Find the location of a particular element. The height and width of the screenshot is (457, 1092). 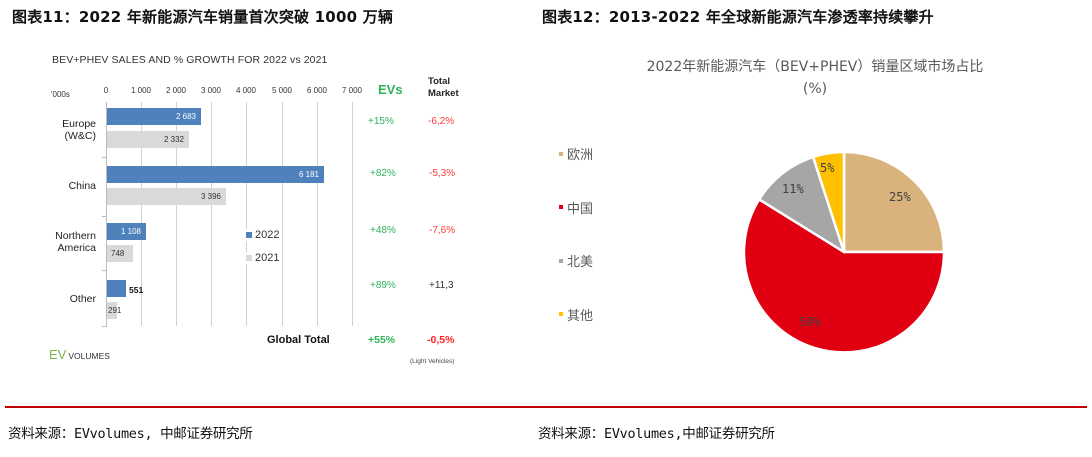

region-label-china: China is located at coordinates (82, 186).